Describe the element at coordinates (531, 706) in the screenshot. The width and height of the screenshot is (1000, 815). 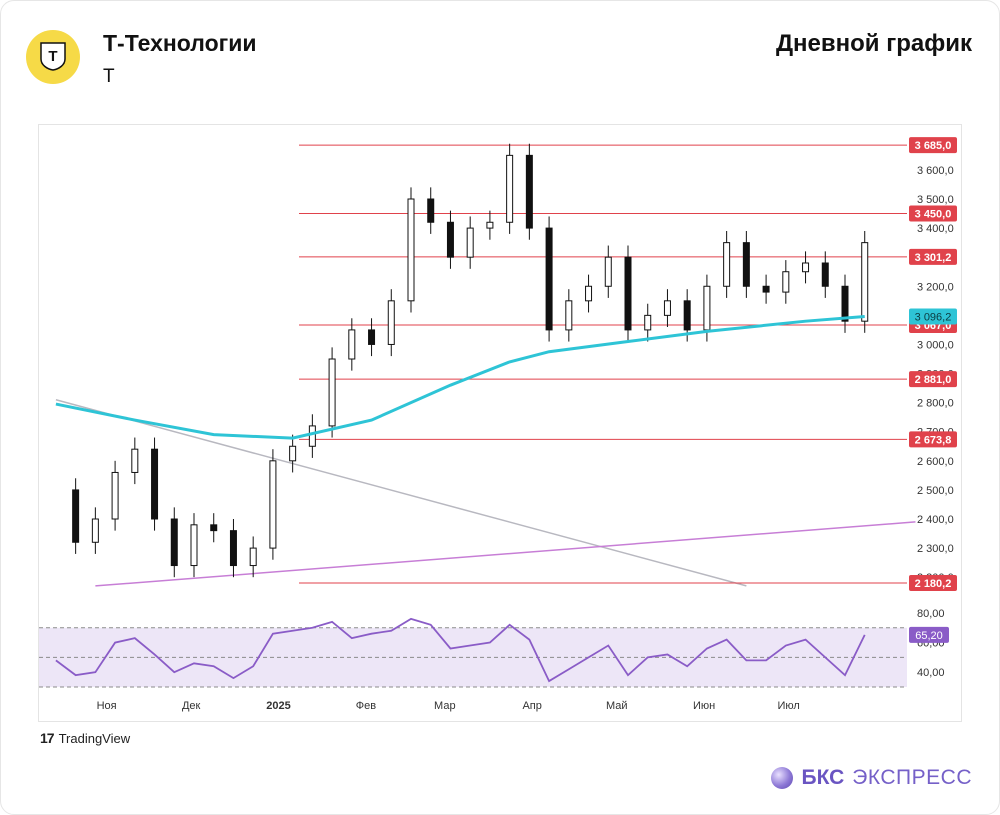
I see `x-tick-label: Апр` at that location.